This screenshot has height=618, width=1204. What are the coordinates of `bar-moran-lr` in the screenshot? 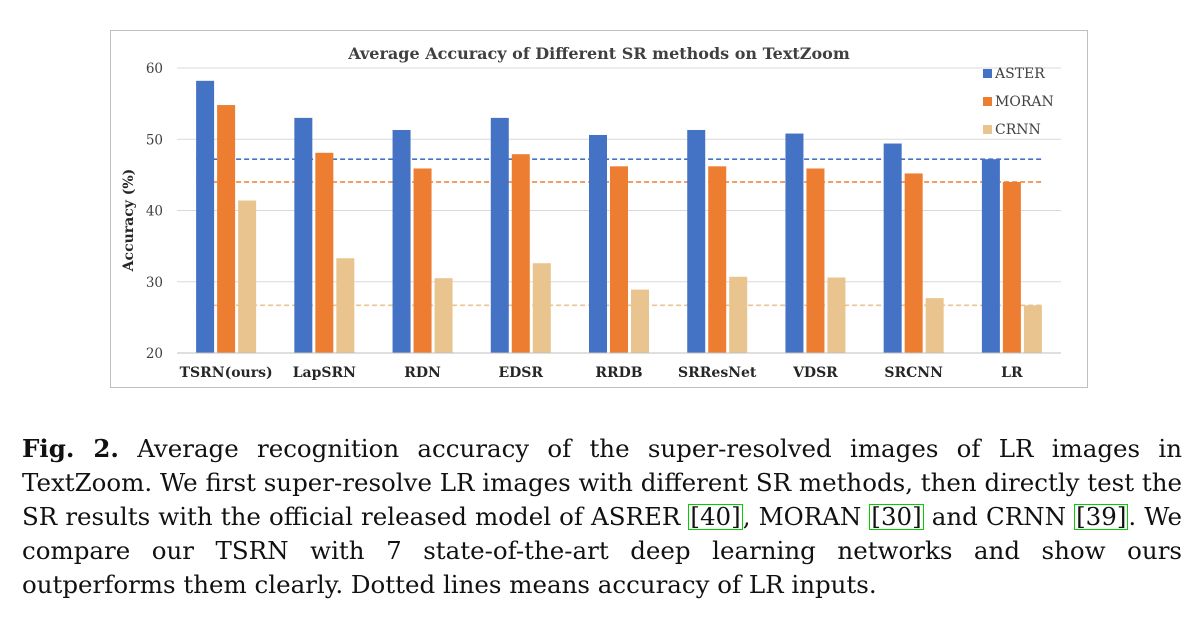 It's located at (1011, 267).